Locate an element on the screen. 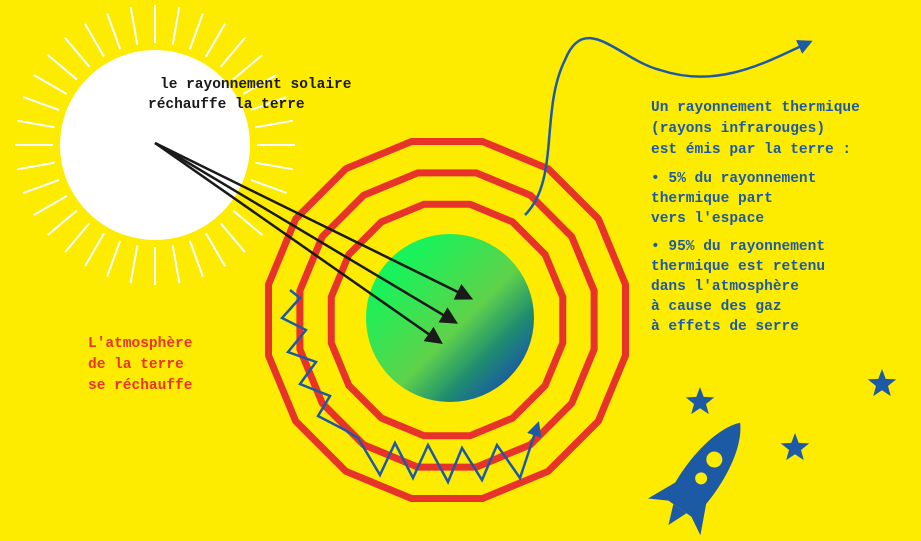  thermal-bullet: thermique part is located at coordinates (712, 199).